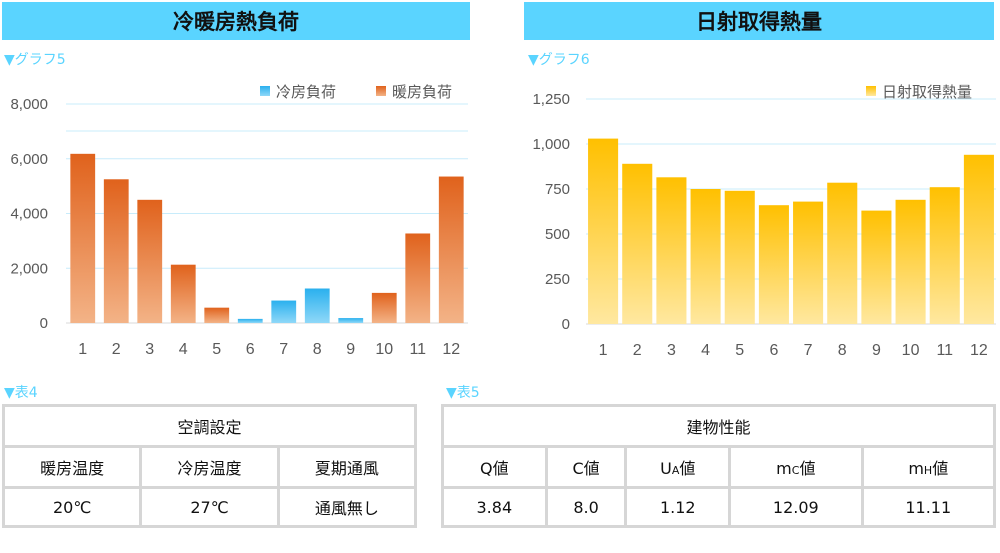 The width and height of the screenshot is (1000, 553). Describe the element at coordinates (217, 315) in the screenshot. I see `bar-暖房負荷-5` at that location.